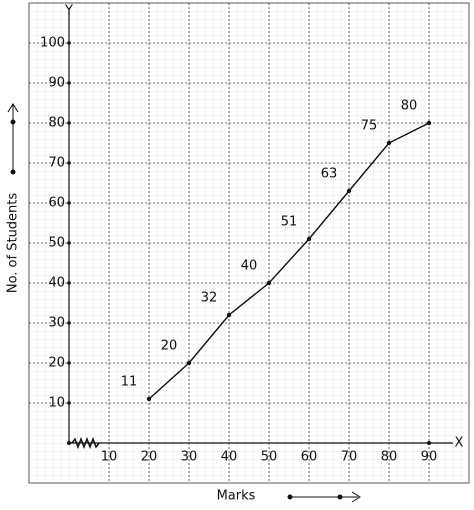 Image resolution: width=474 pixels, height=510 pixels. Describe the element at coordinates (324, 497) in the screenshot. I see `x-label-arrow` at that location.